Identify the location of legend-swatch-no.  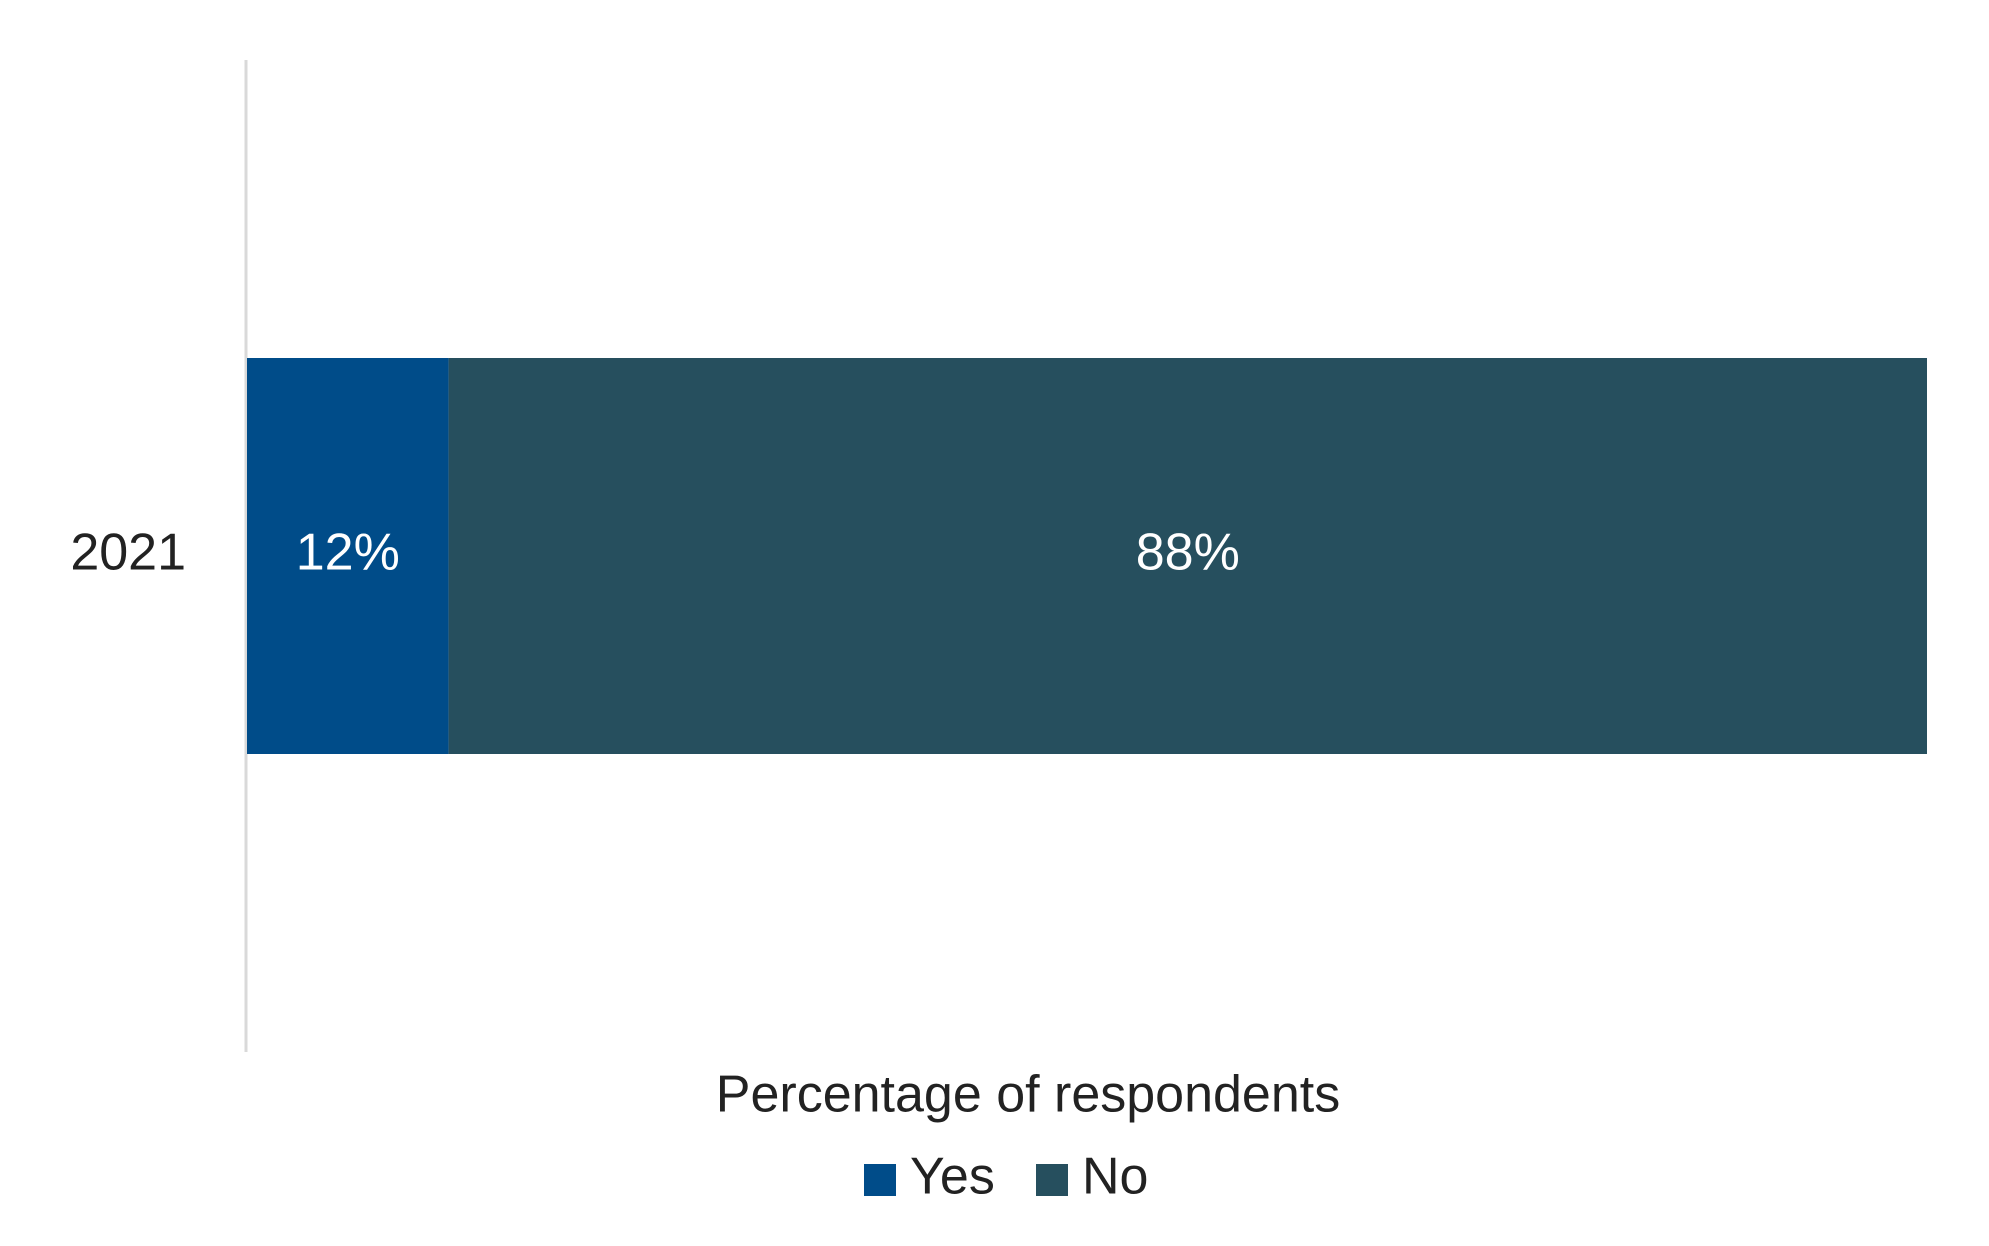
(1052, 1180).